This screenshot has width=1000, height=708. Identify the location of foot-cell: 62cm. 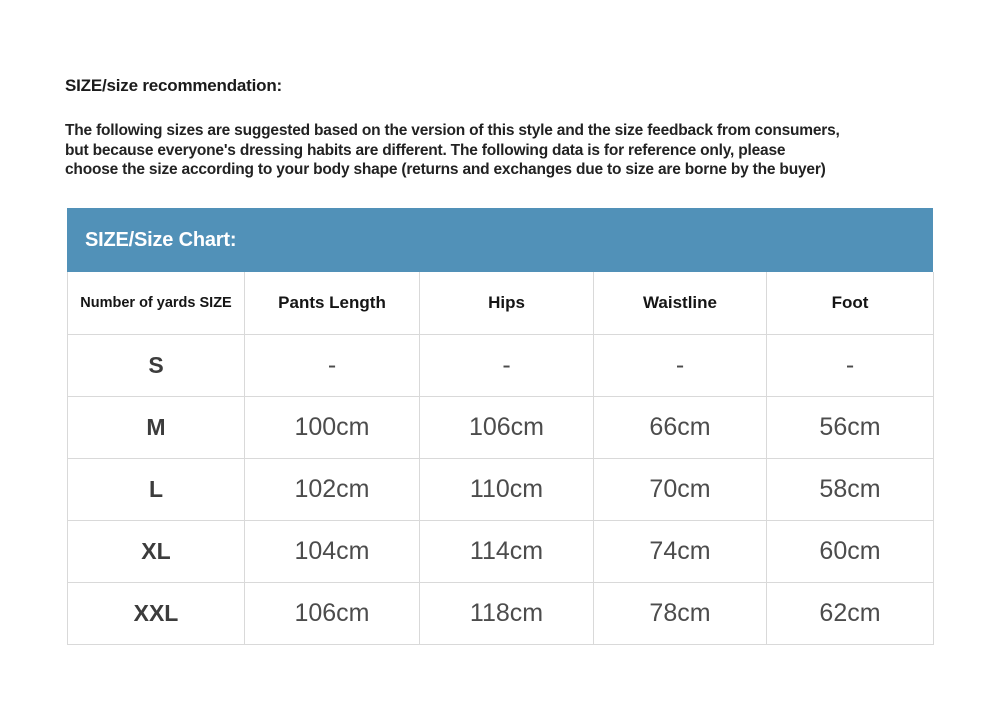
(850, 613).